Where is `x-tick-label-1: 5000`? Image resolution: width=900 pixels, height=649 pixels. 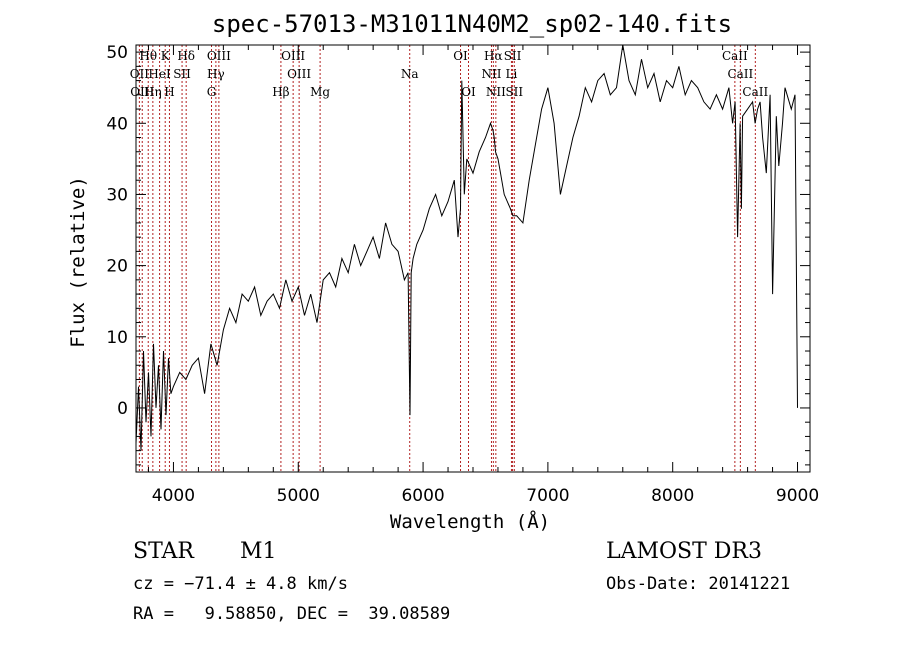
x-tick-label-1: 5000 is located at coordinates (298, 496).